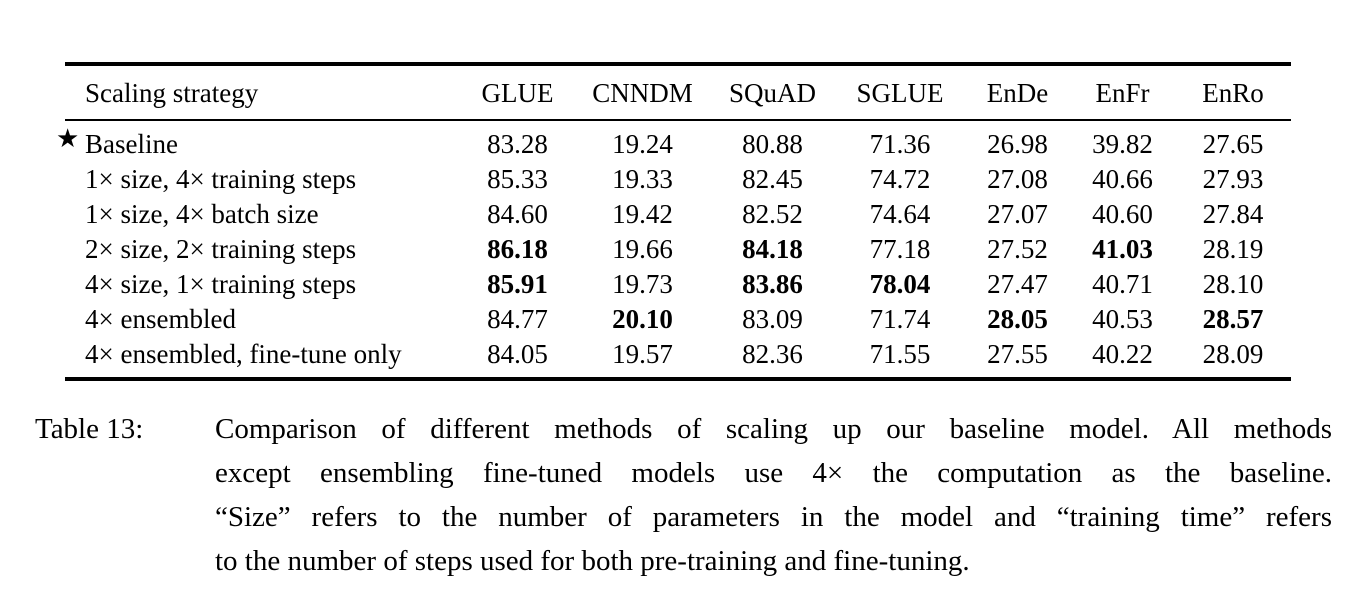  I want to click on metric-value: 27.07, so click(1017, 214).